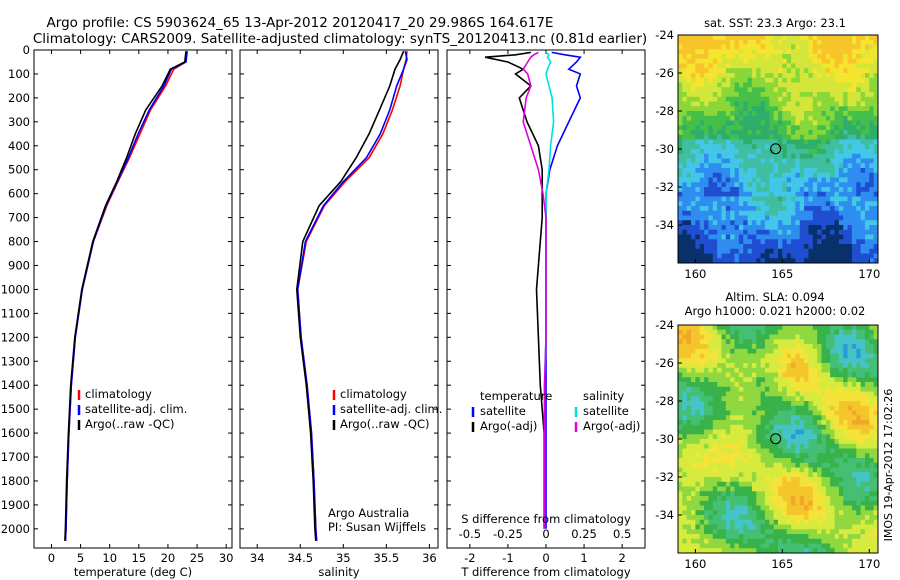 The width and height of the screenshot is (900, 580). Describe the element at coordinates (775, 311) in the screenshot. I see `sla-map-subtitle: Argo h1000: 0.021 h2000: 0.02` at that location.